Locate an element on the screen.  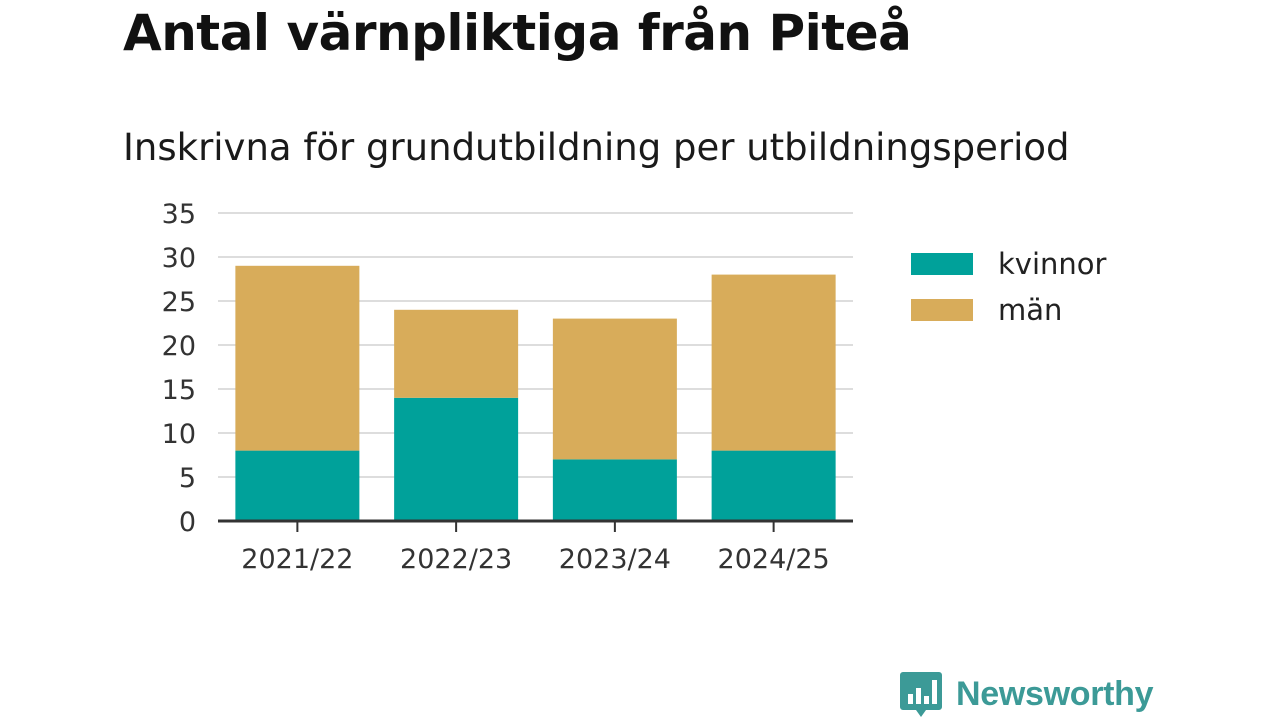
chart-legend: kvinnor män is located at coordinates (1008, 287).